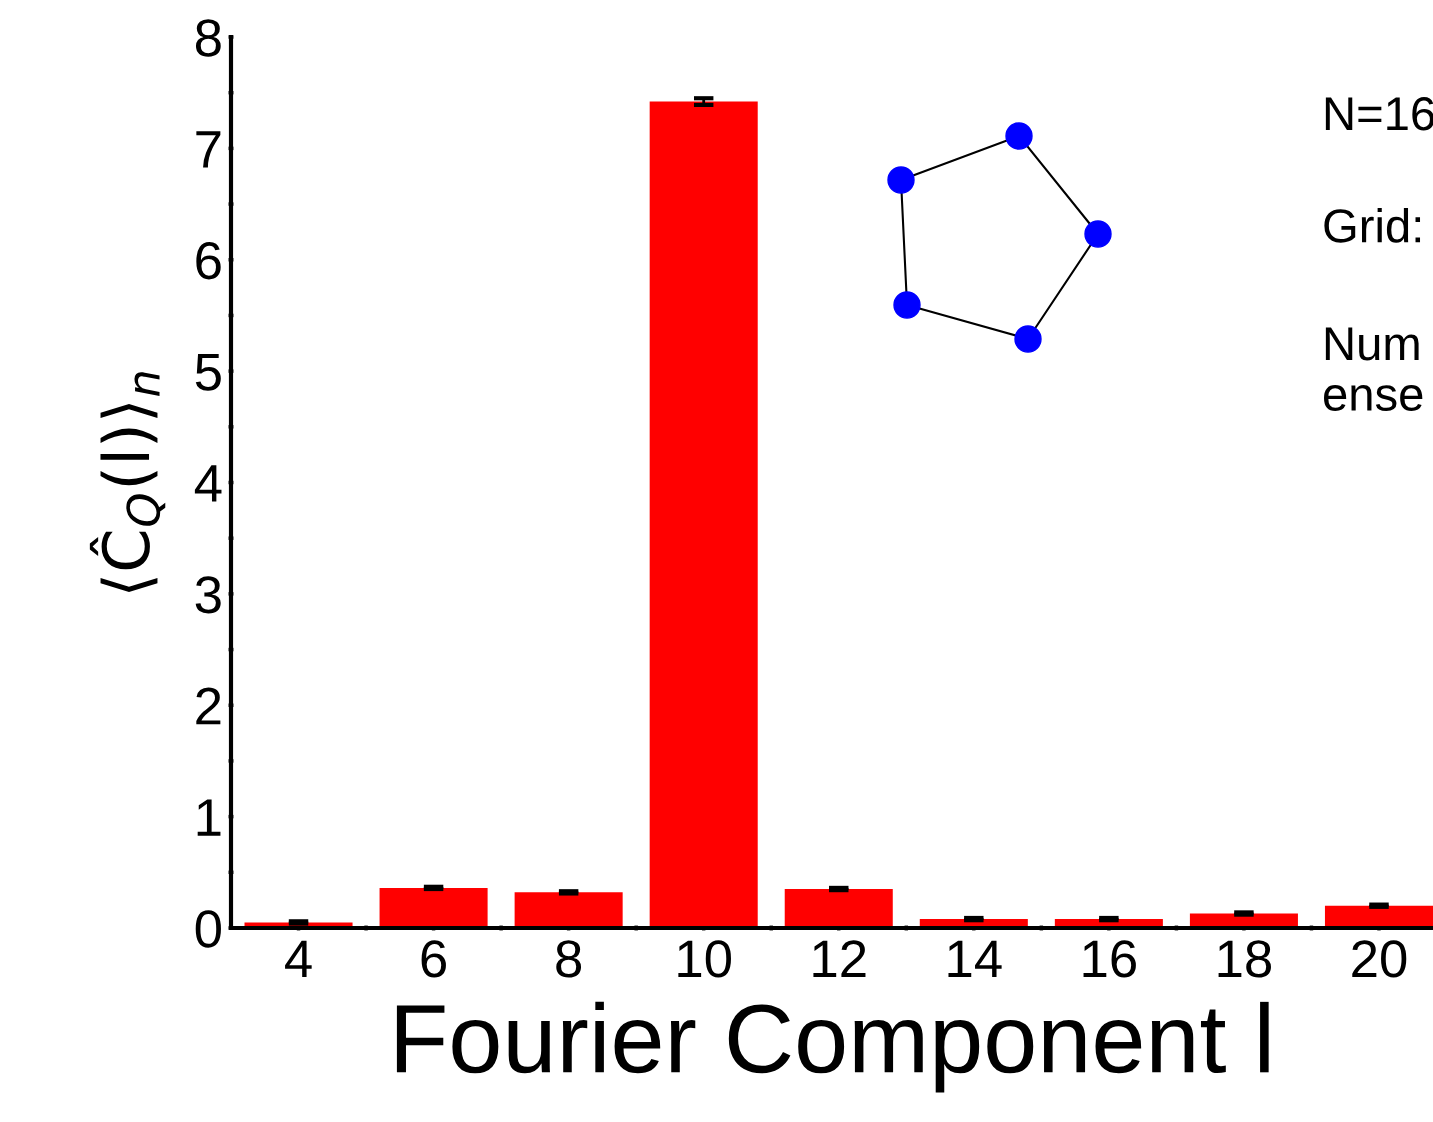 This screenshot has width=1433, height=1122. I want to click on x-axis-title: Fourier Component l, so click(832, 1047).